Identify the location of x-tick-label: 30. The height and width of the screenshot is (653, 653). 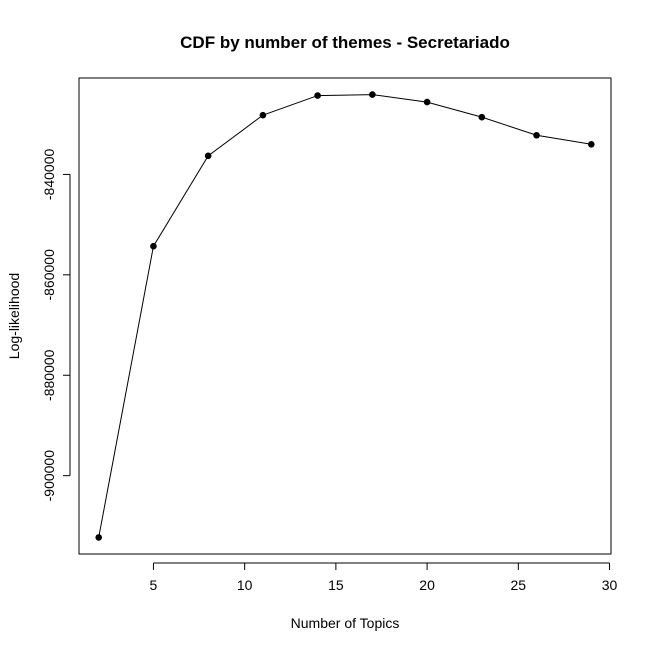
(610, 585).